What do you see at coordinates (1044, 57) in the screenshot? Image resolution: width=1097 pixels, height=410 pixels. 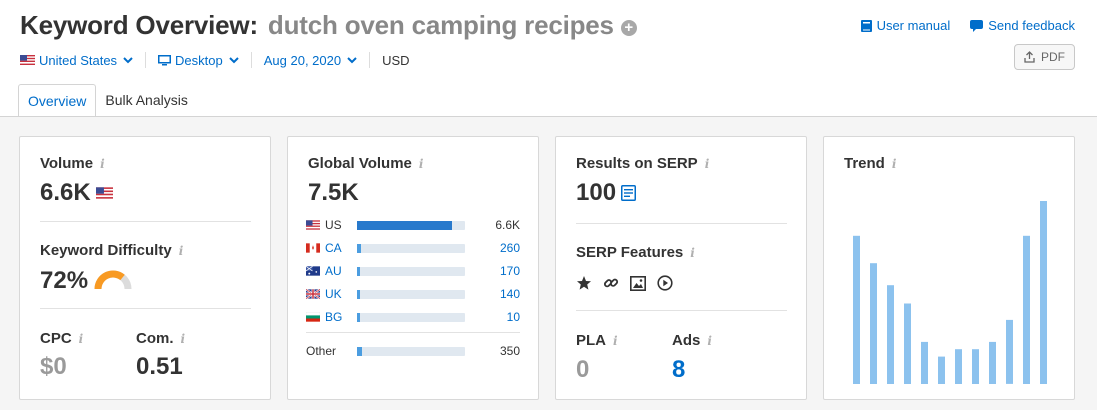 I see `pdf-export-button: PDF` at bounding box center [1044, 57].